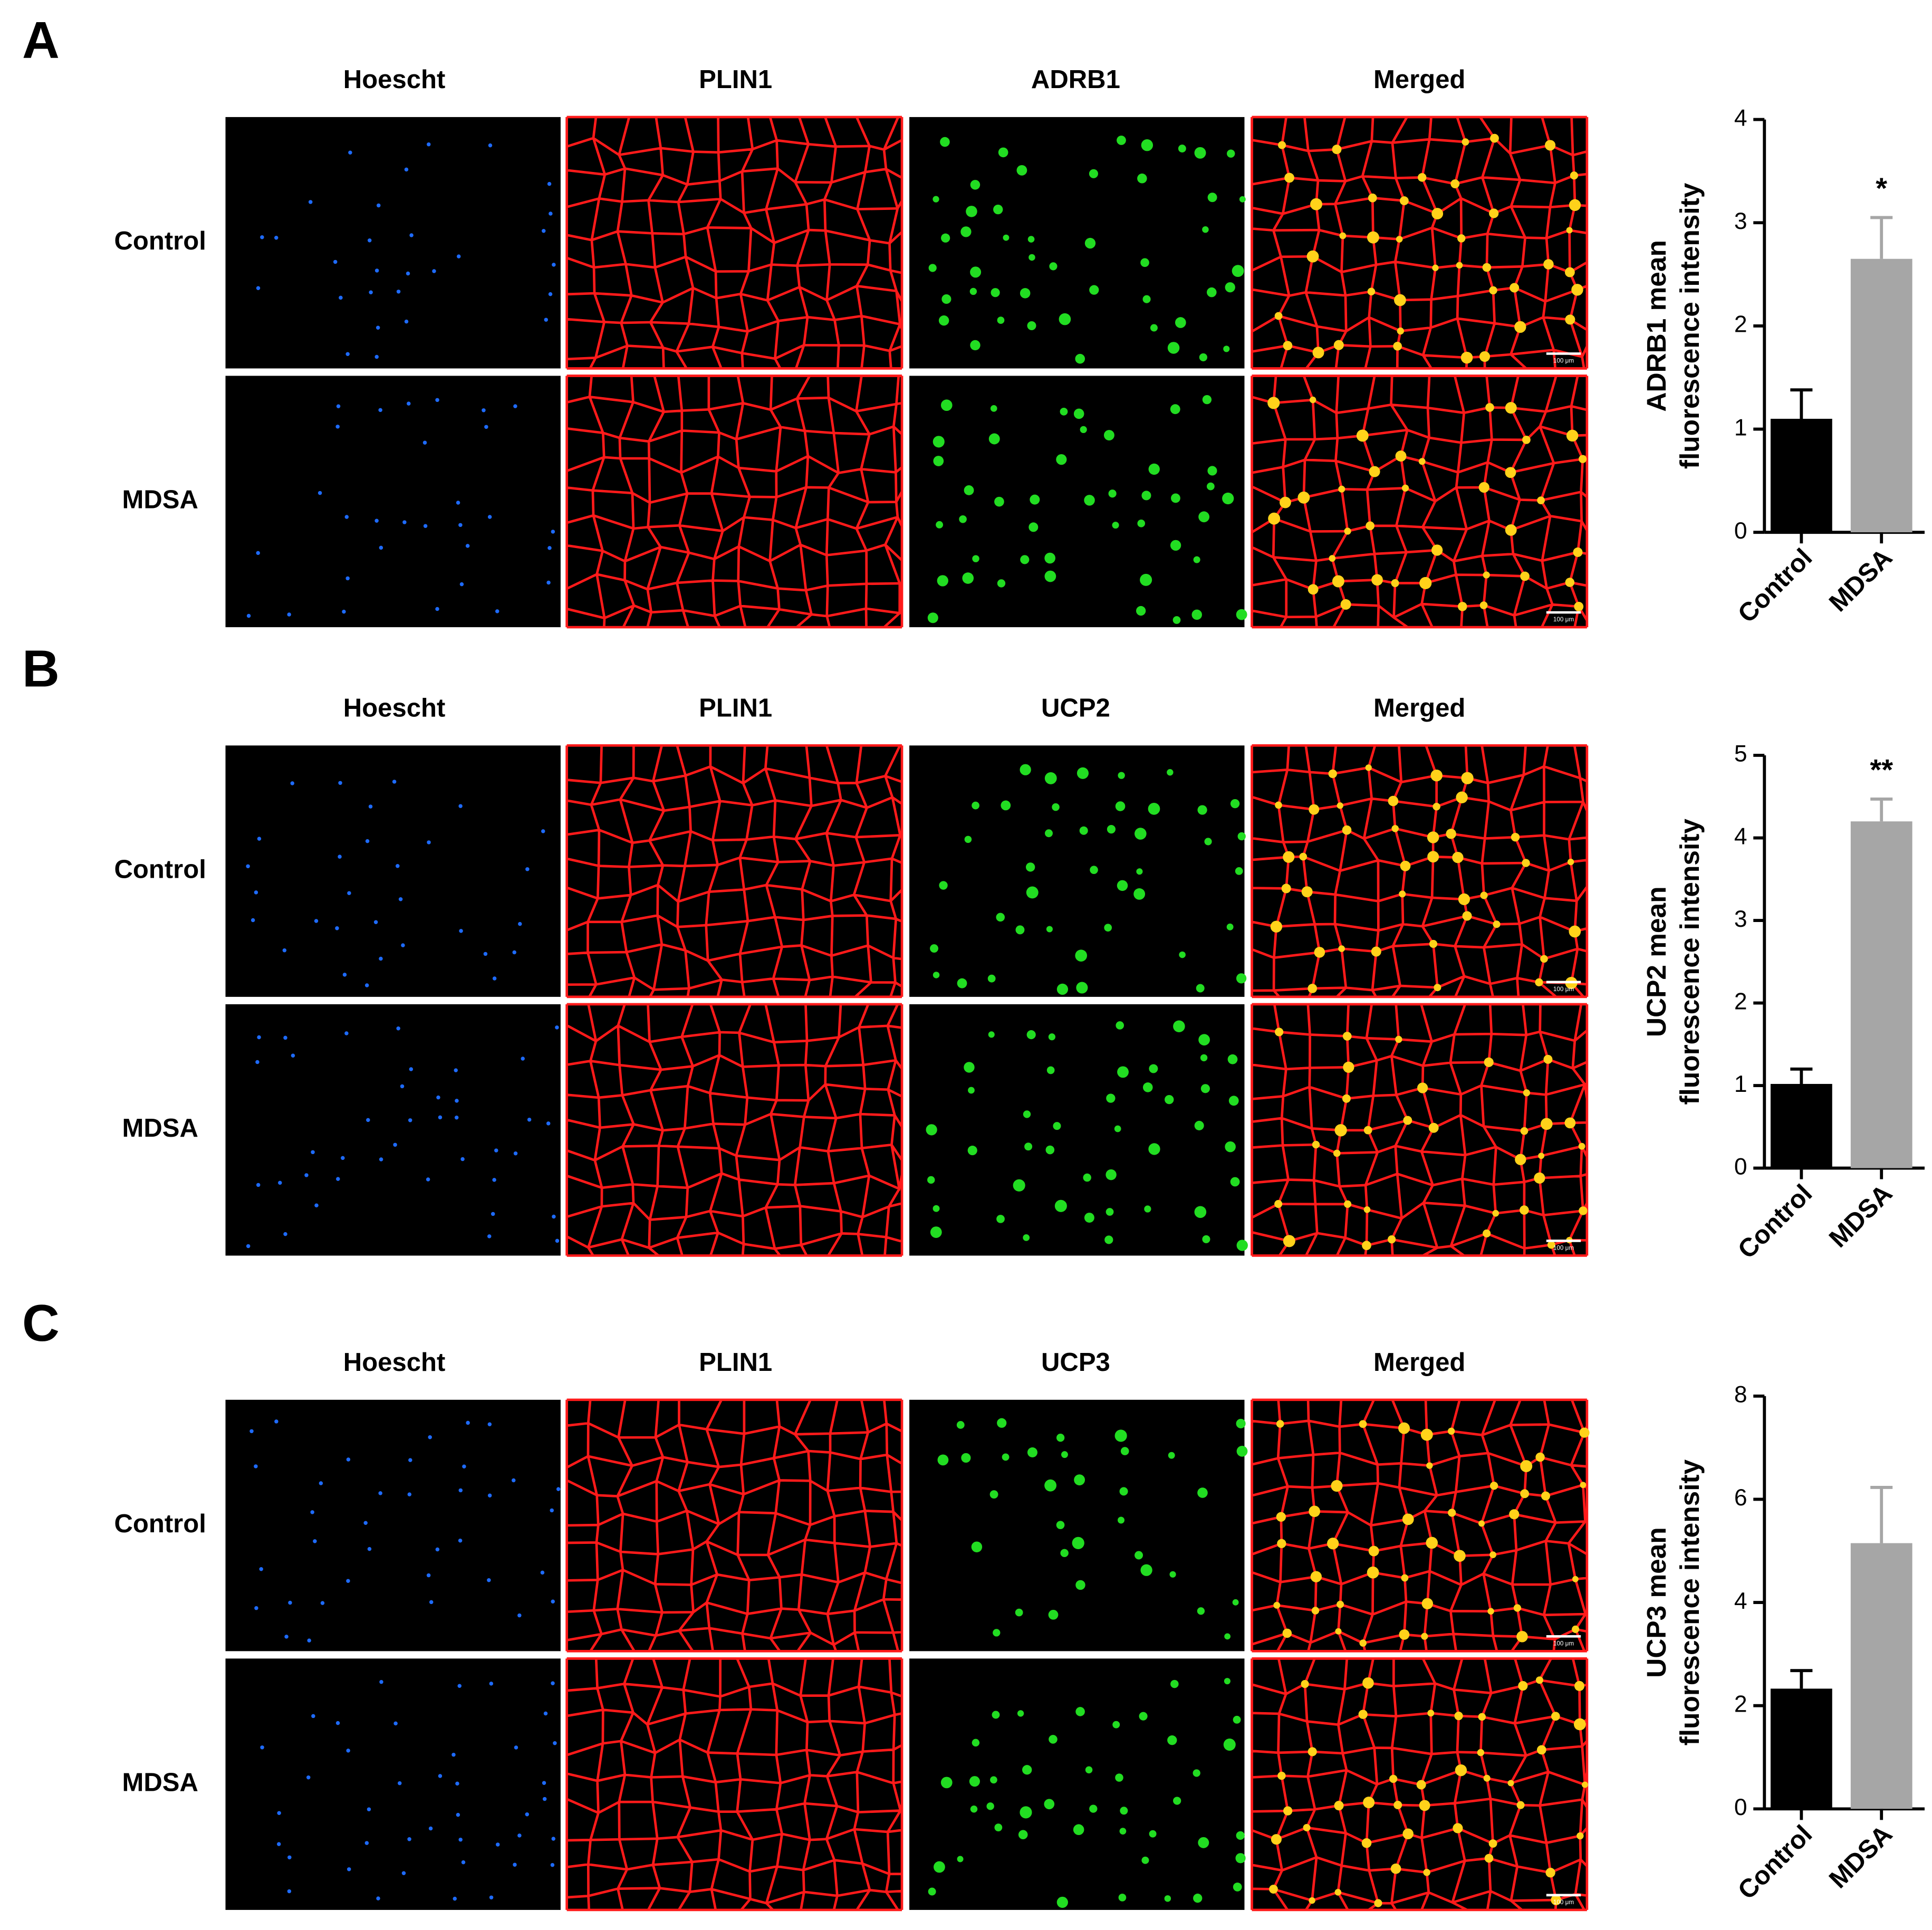 Image resolution: width=1932 pixels, height=1930 pixels. I want to click on y-axis-label: fluorescence intensity, so click(1690, 962).